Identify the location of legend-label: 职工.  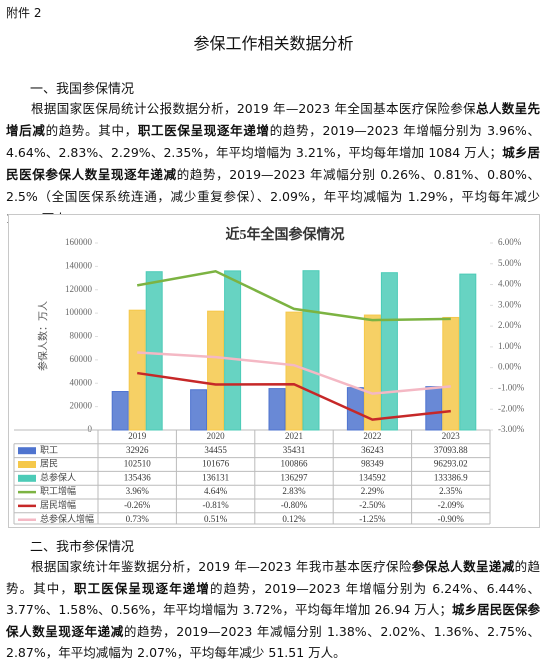
(49, 450).